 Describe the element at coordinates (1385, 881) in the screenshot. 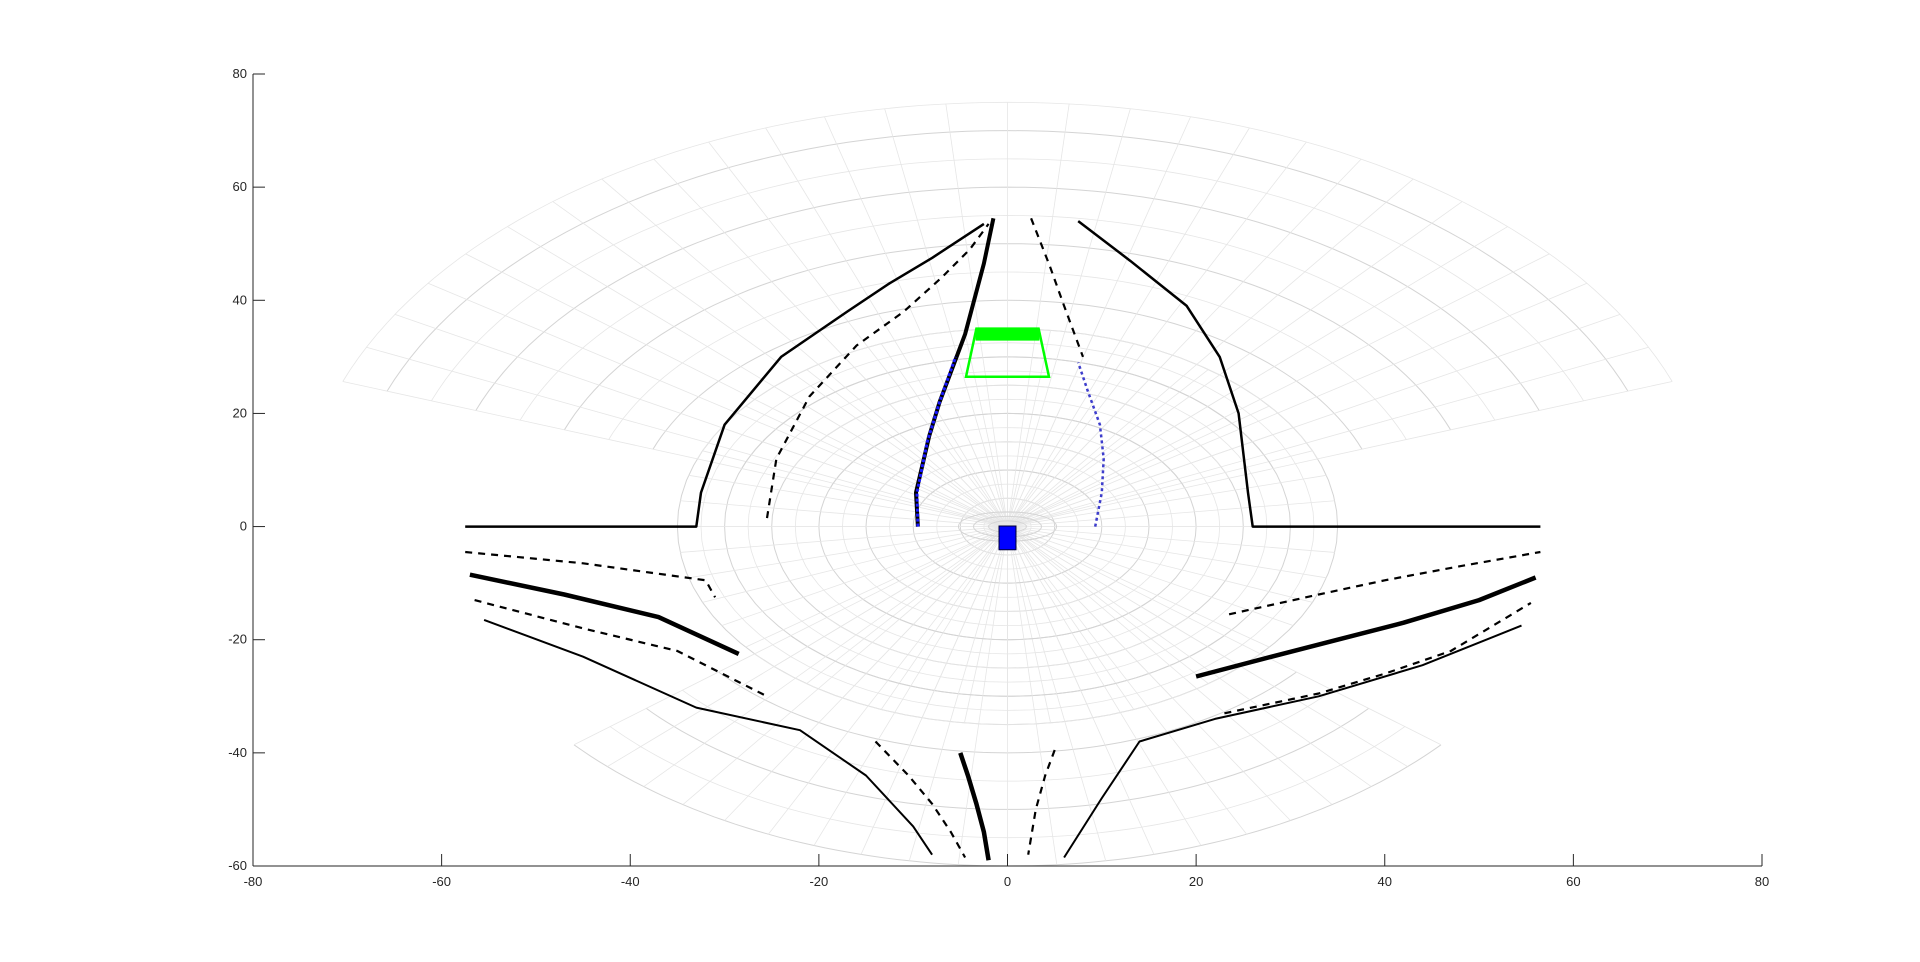

I see `x-tick-label: 40` at that location.